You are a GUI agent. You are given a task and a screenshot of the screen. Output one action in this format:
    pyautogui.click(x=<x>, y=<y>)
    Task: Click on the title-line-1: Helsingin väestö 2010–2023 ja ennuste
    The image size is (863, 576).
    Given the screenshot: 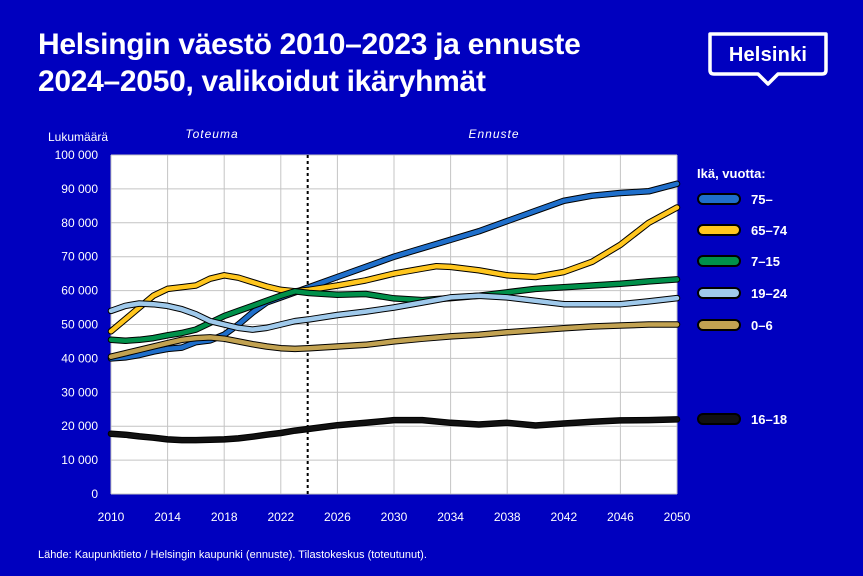 What is the action you would take?
    pyautogui.click(x=309, y=44)
    